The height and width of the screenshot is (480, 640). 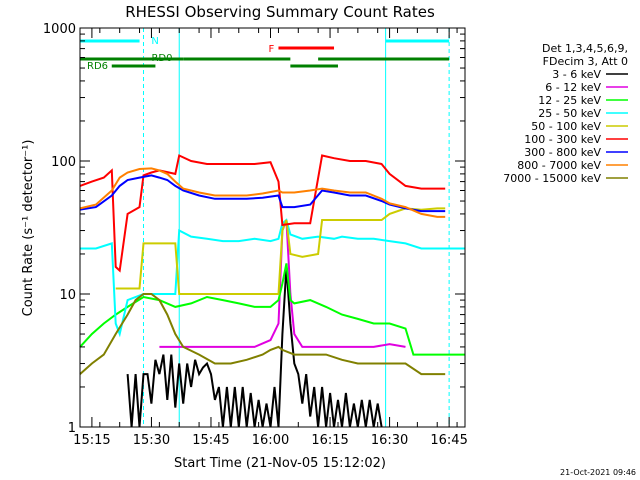 What do you see at coordinates (154, 41) in the screenshot?
I see `flag-label: N` at bounding box center [154, 41].